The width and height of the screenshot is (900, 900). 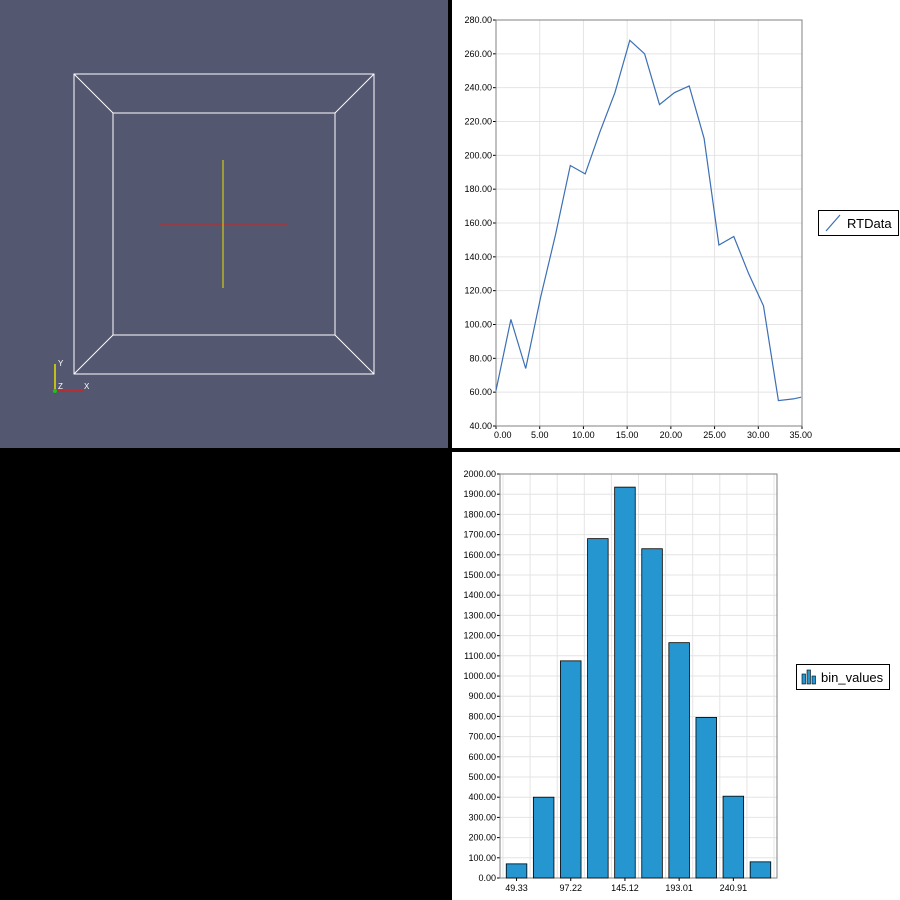 What do you see at coordinates (479, 555) in the screenshot?
I see `bar-y-tick-label: 1600.00` at bounding box center [479, 555].